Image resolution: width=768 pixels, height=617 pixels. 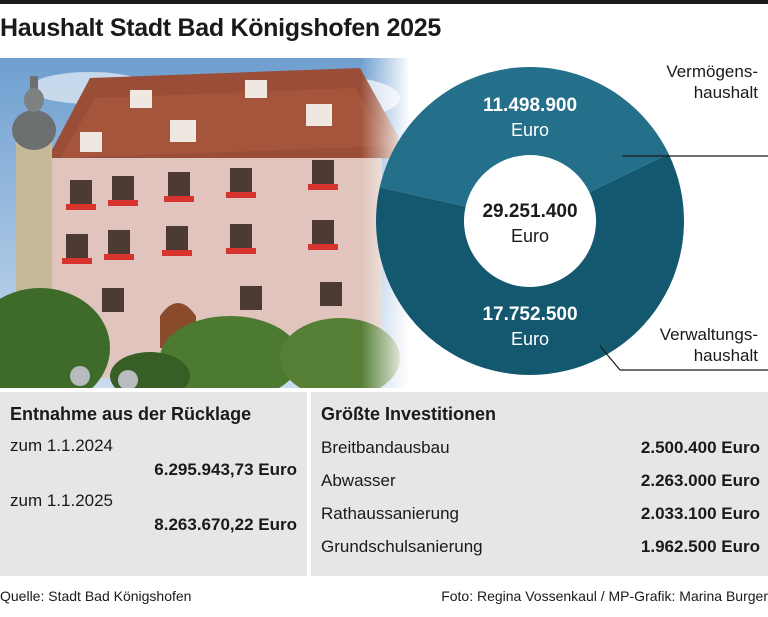 What do you see at coordinates (385, 447) in the screenshot?
I see `investment-name: Breitbandausbau` at bounding box center [385, 447].